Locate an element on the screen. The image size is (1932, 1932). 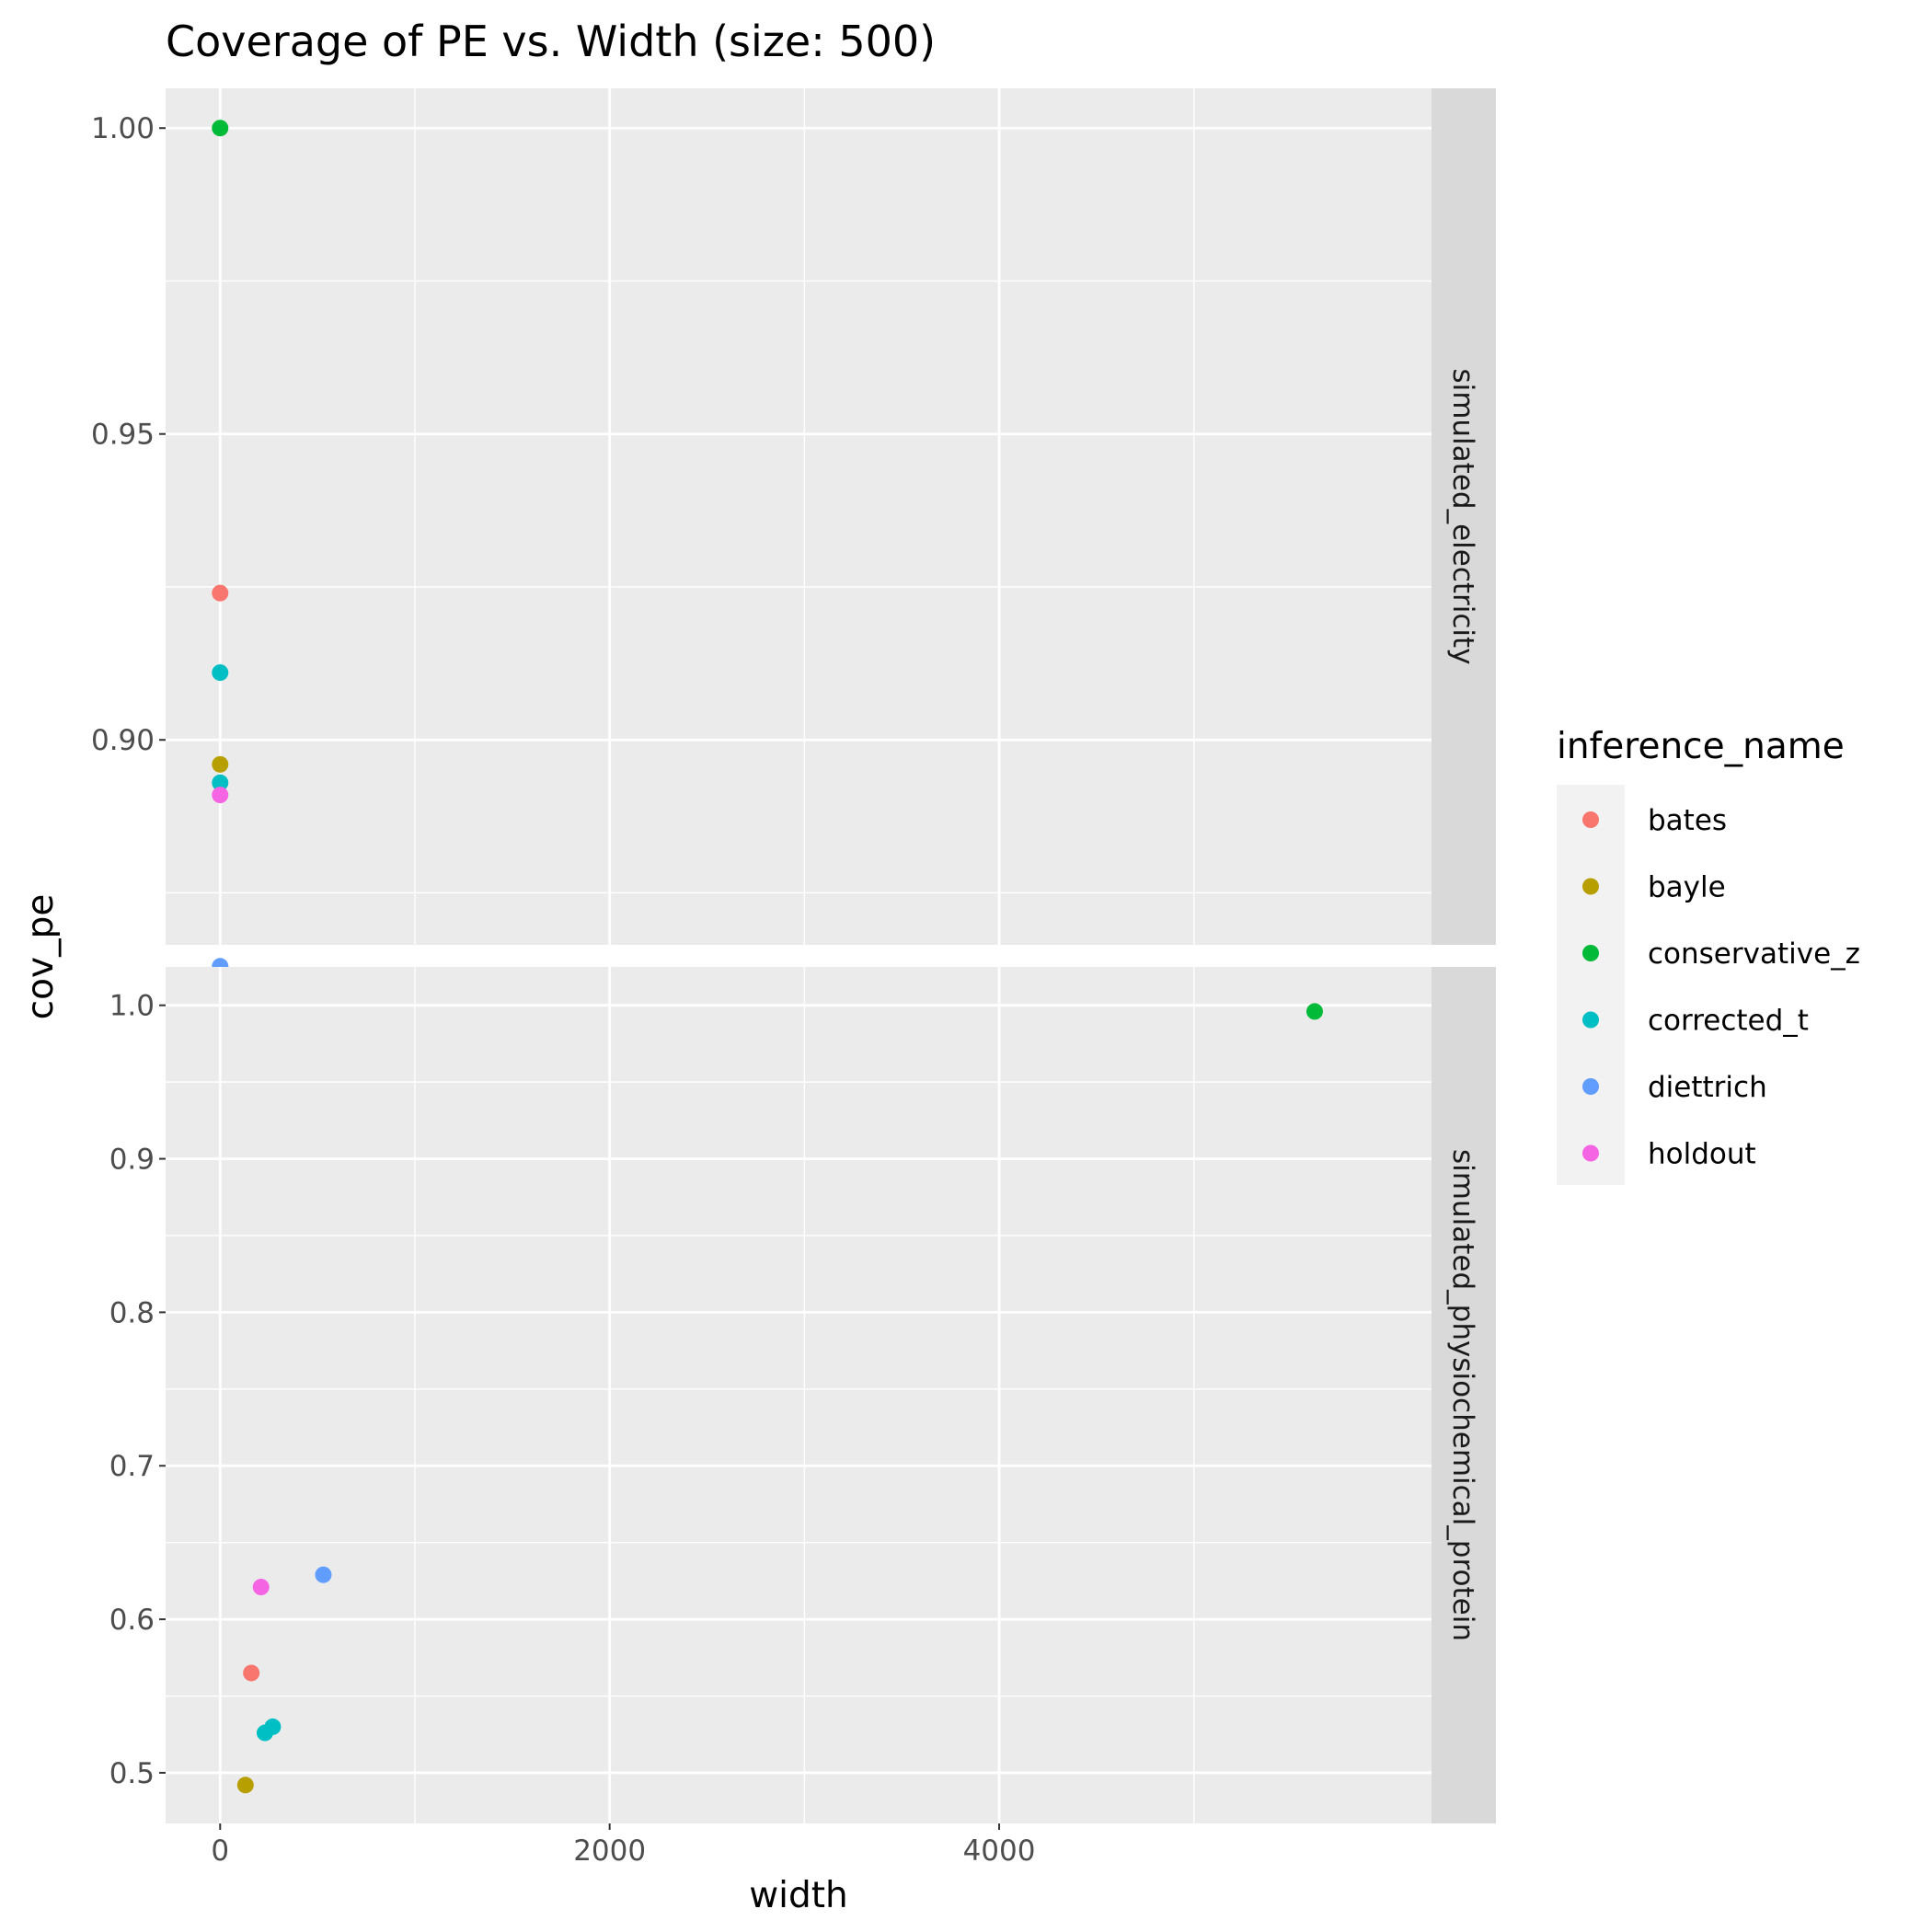
y-tick-label: 0.5 is located at coordinates (132, 1773).